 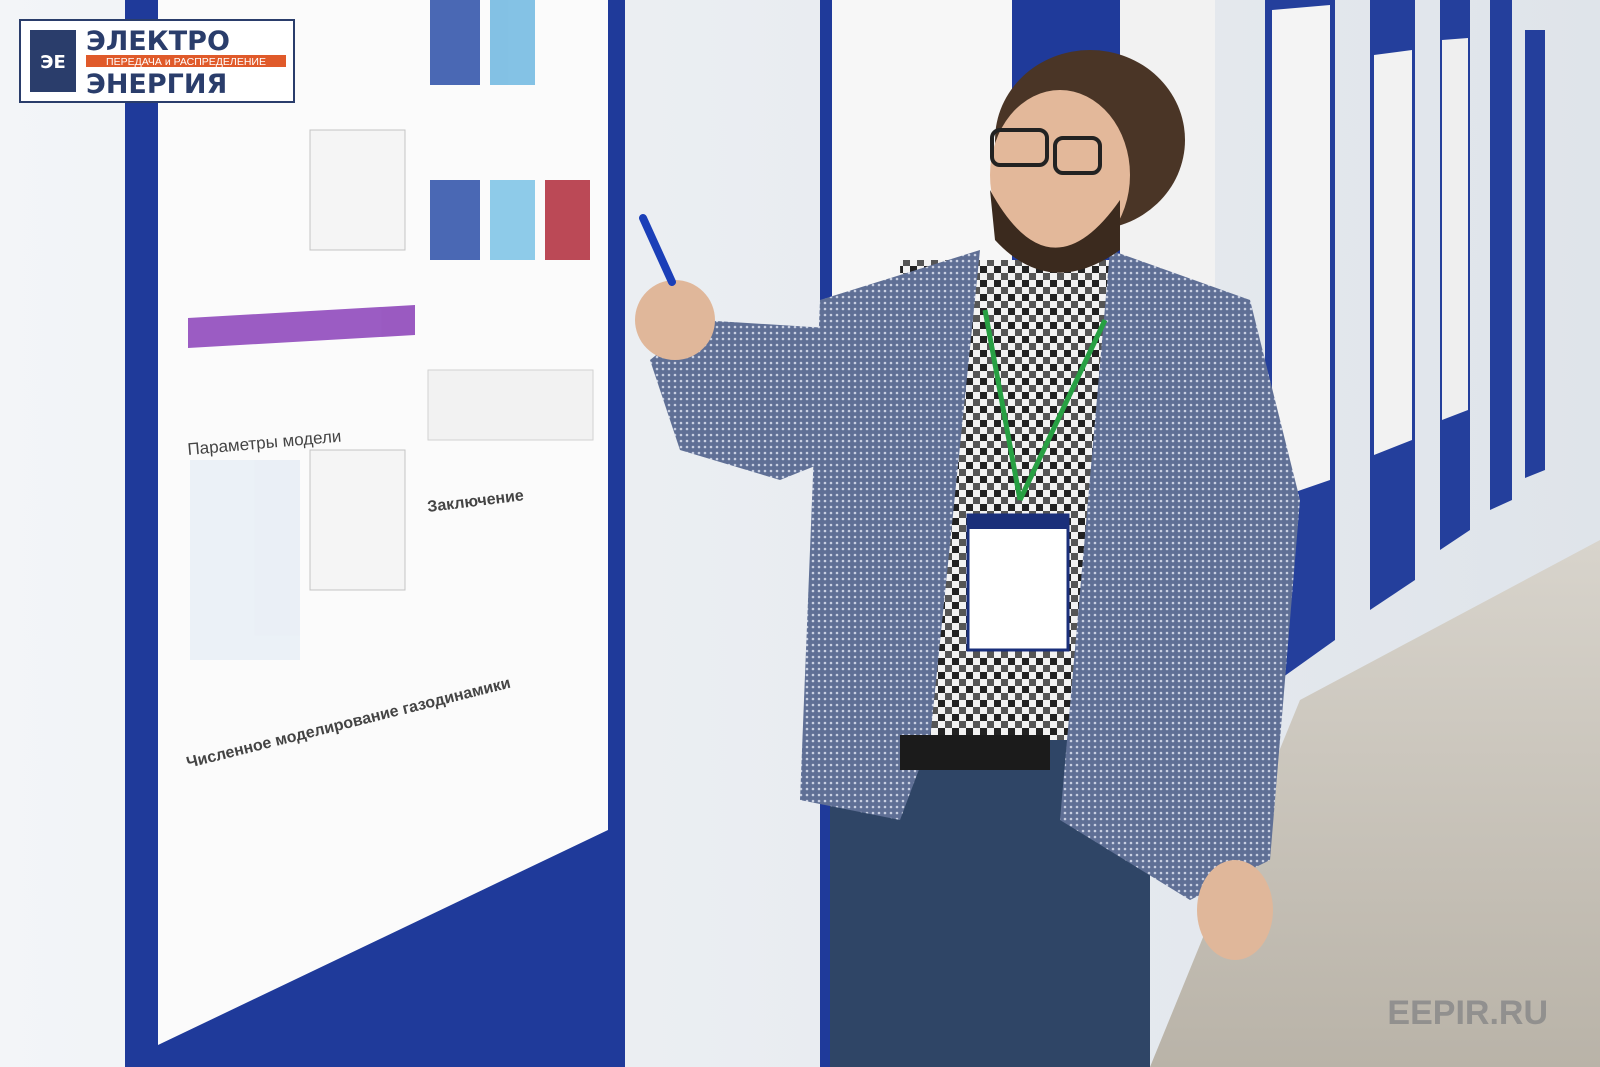 What do you see at coordinates (1045, 405) in the screenshot?
I see `lanyard` at bounding box center [1045, 405].